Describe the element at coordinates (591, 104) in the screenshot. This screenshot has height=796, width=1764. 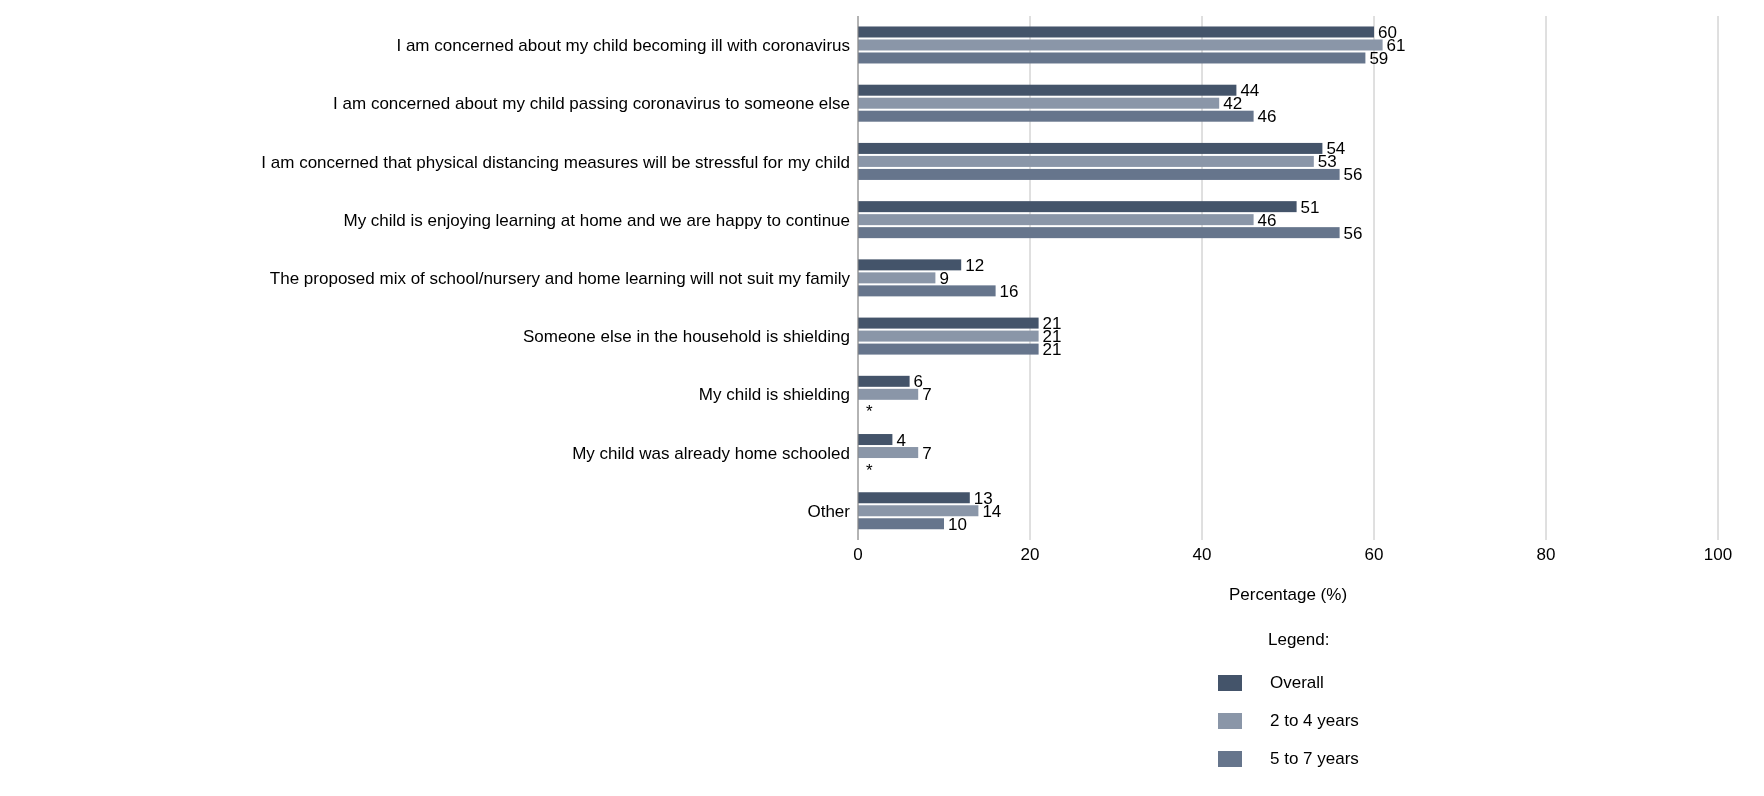
I see `y-tick-label: I am concerned about my child passing coronavirus to someone else` at that location.